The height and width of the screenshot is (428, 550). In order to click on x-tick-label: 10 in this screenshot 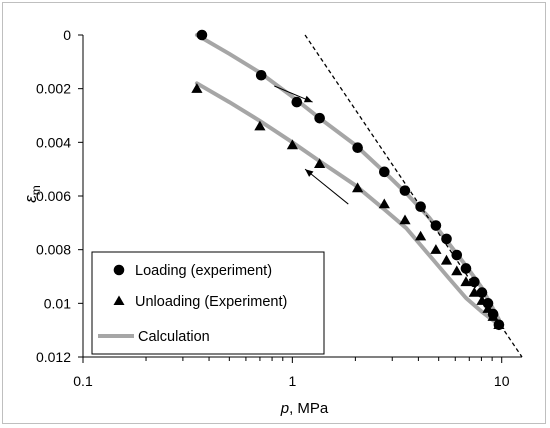, I will do `click(502, 381)`.